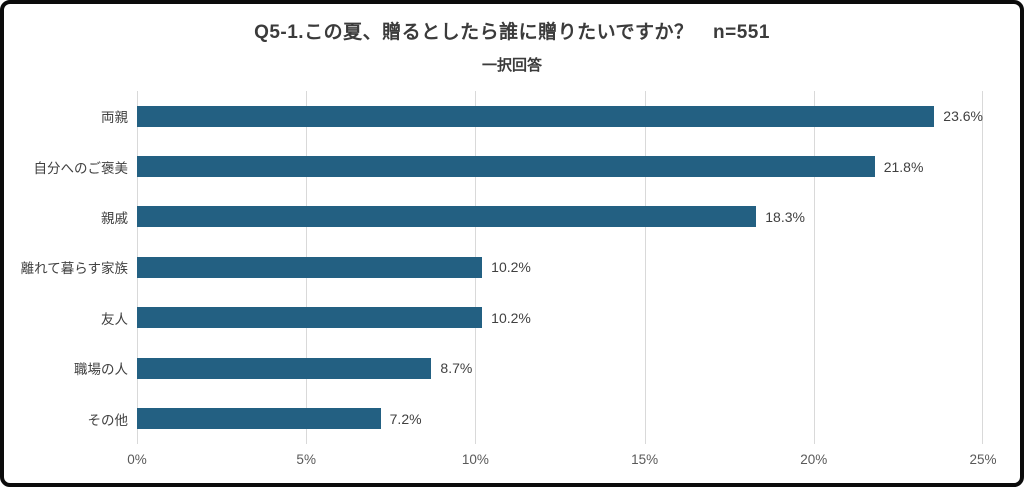 This screenshot has width=1024, height=487. I want to click on category-label: 離れて暮らす家族, so click(74, 269).